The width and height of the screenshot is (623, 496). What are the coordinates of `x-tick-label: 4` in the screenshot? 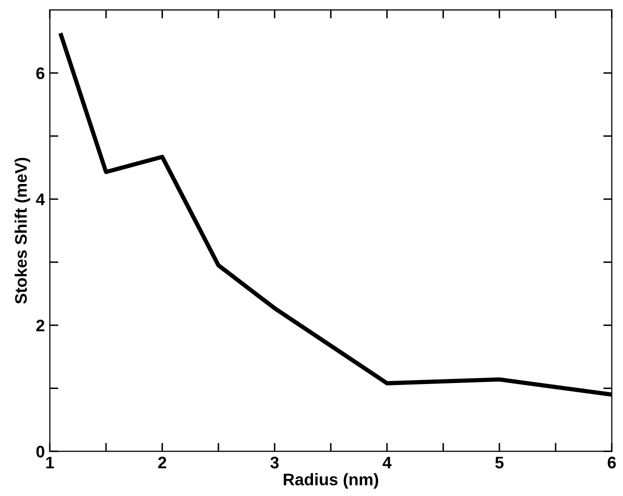 It's located at (387, 462).